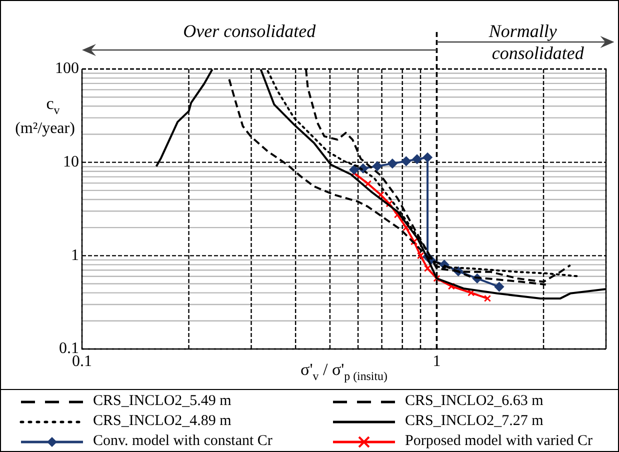  I want to click on y-tick-label: 10, so click(71, 162).